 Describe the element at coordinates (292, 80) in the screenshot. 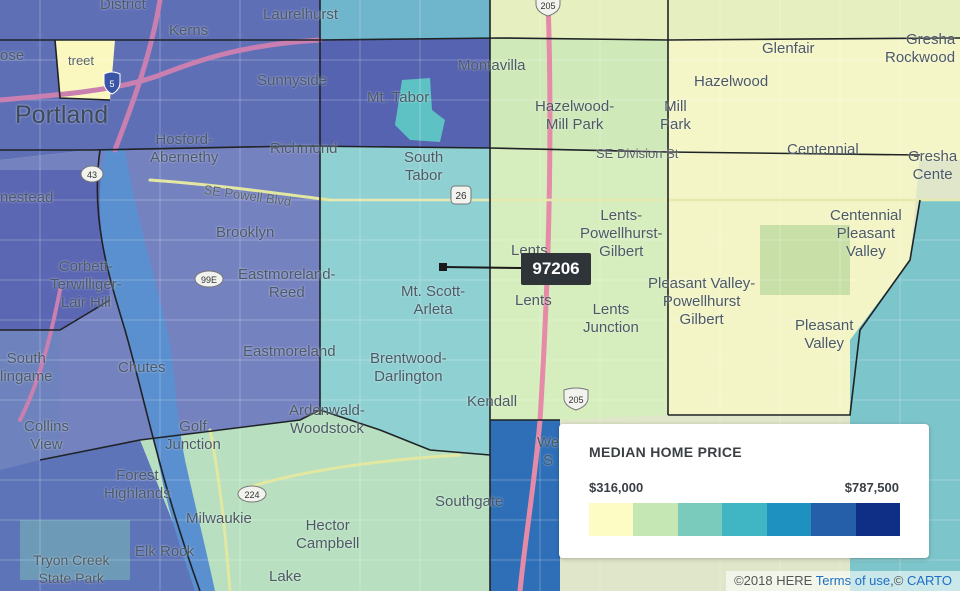

I see `place-label-sunnyside: Sunnyside` at that location.